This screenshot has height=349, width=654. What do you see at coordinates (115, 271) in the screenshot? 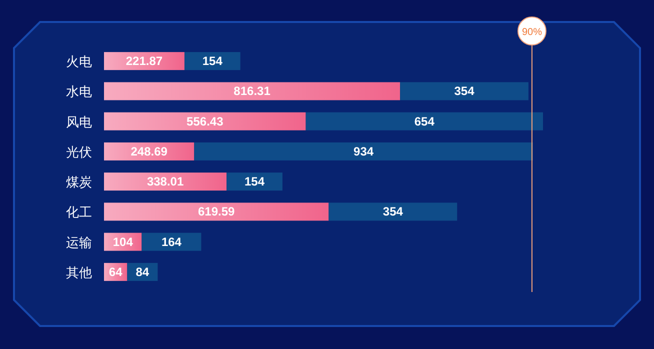
I see `data-label: 64` at bounding box center [115, 271].